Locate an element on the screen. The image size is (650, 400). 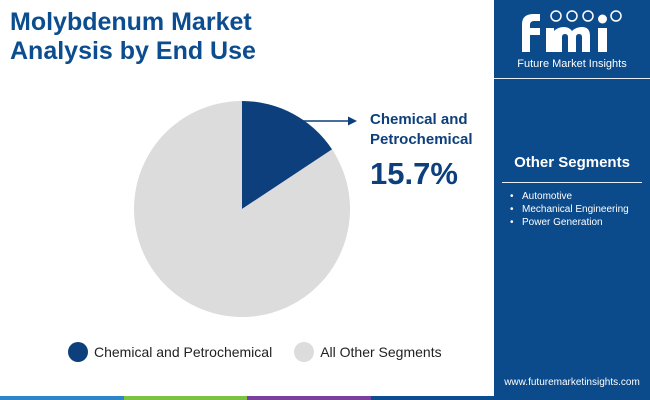
segment-item-automotive: Automotive is located at coordinates (569, 196).